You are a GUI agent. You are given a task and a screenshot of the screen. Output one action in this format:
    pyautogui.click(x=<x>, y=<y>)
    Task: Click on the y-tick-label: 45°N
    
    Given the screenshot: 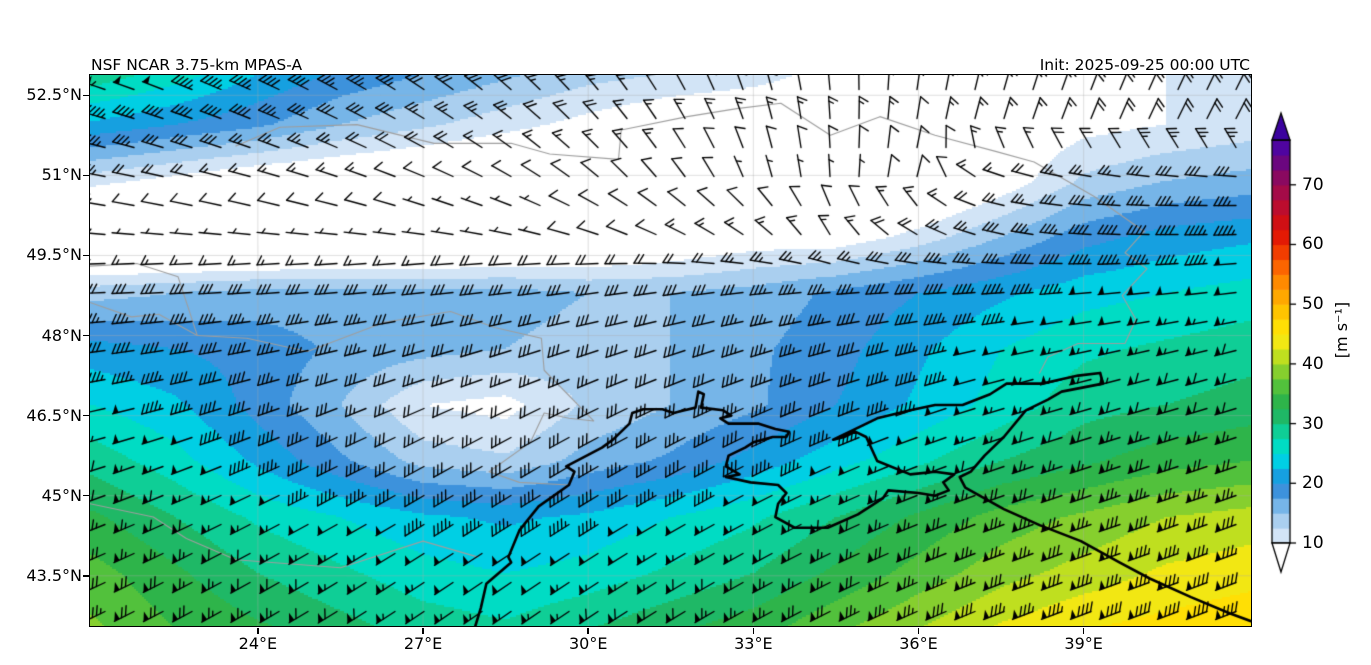 What is the action you would take?
    pyautogui.click(x=61, y=495)
    